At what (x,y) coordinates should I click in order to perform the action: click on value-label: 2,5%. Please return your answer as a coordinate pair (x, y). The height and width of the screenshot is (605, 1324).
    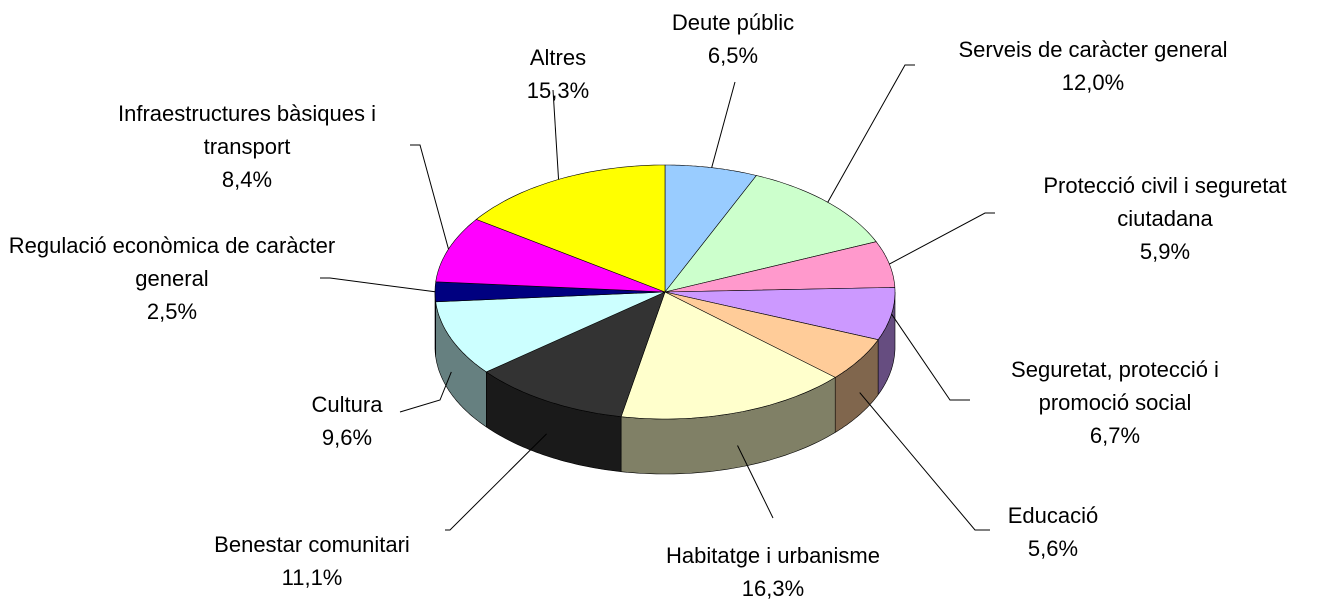
    Looking at the image, I should click on (172, 311).